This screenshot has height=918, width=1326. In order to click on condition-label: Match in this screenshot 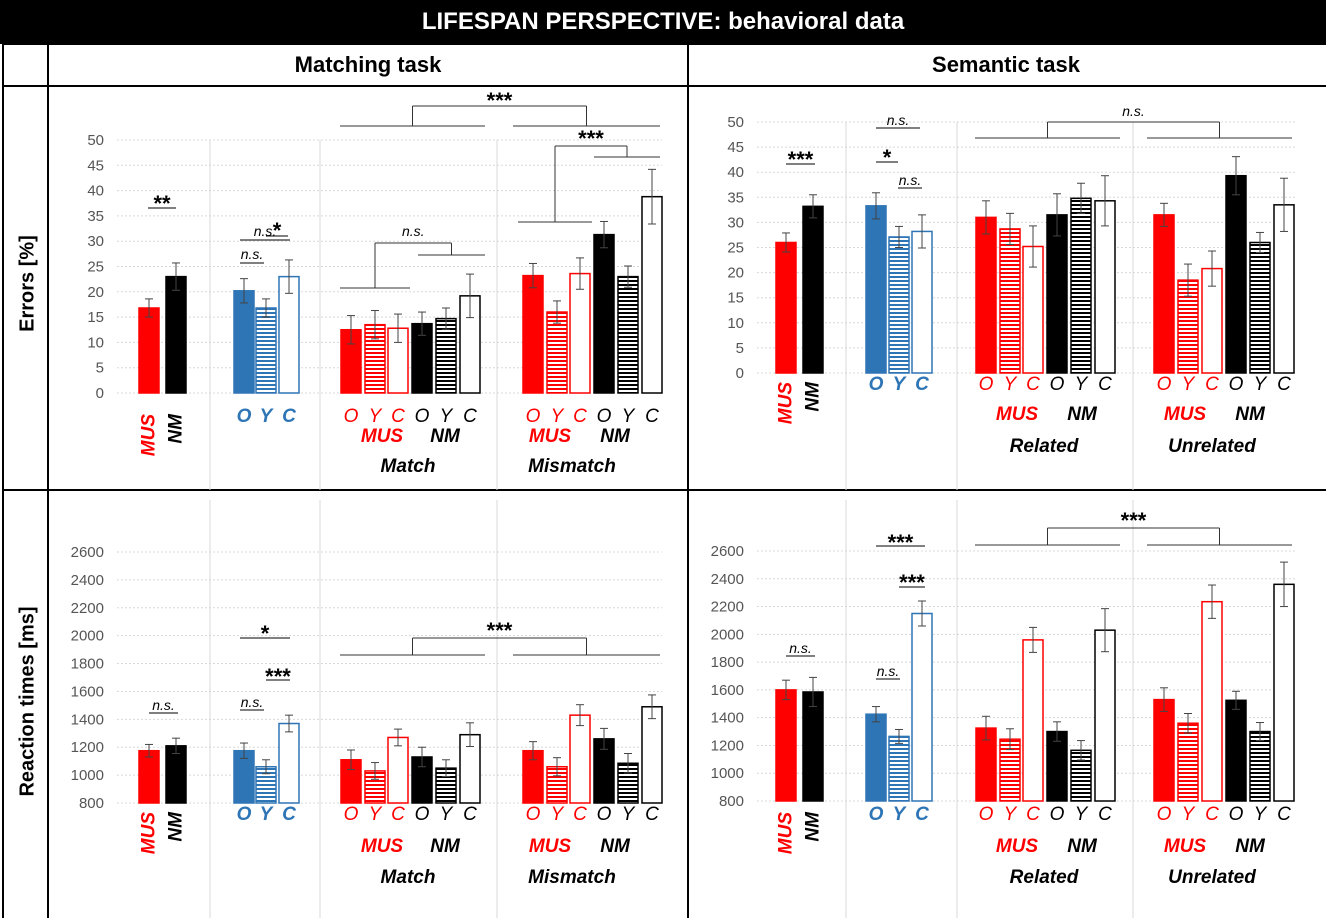, I will do `click(408, 466)`.